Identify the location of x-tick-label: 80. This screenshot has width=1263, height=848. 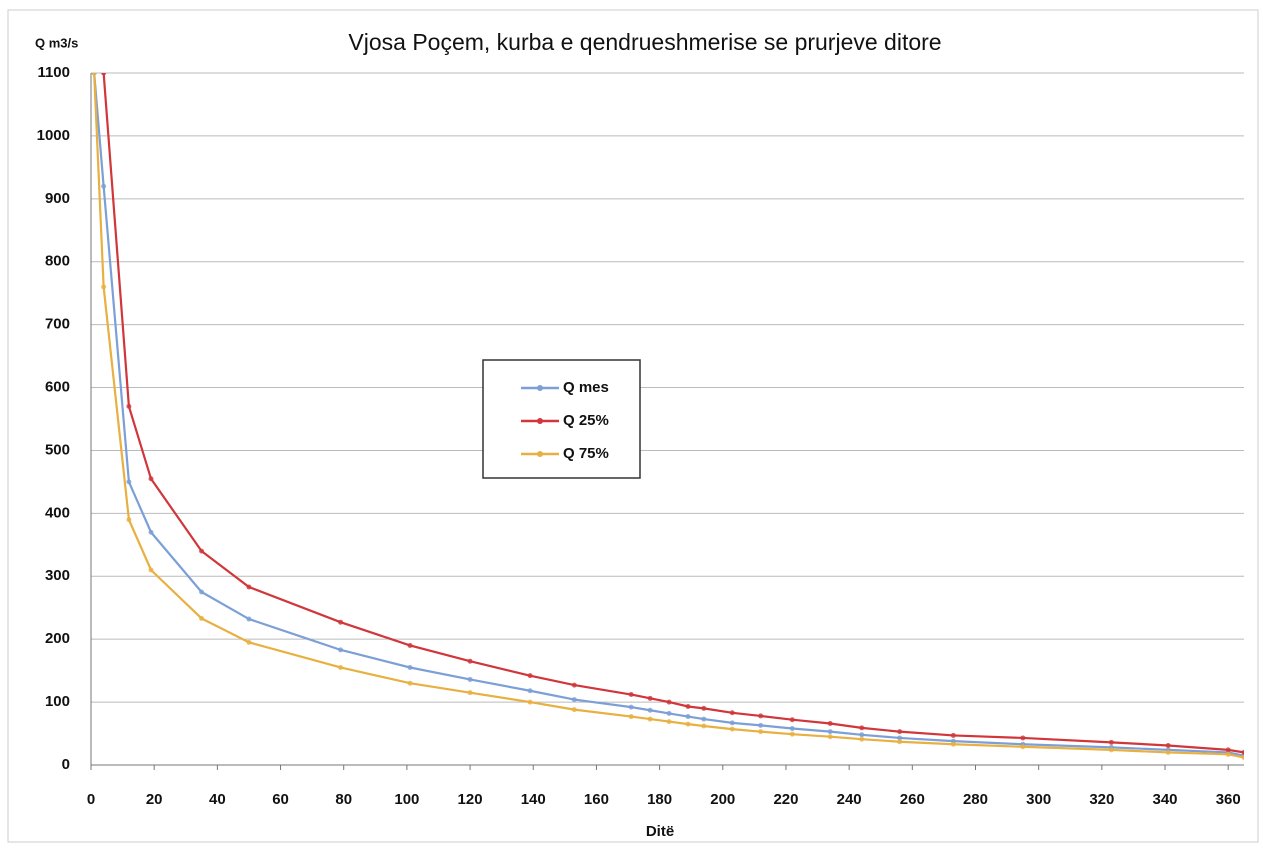
(343, 799).